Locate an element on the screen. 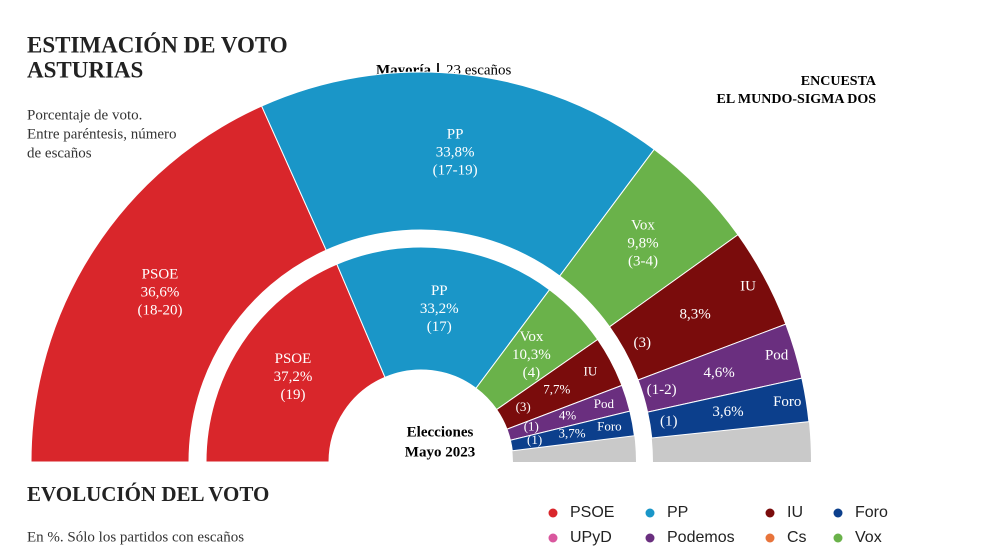 The width and height of the screenshot is (1000, 558). source: ENCUESTA is located at coordinates (839, 81).